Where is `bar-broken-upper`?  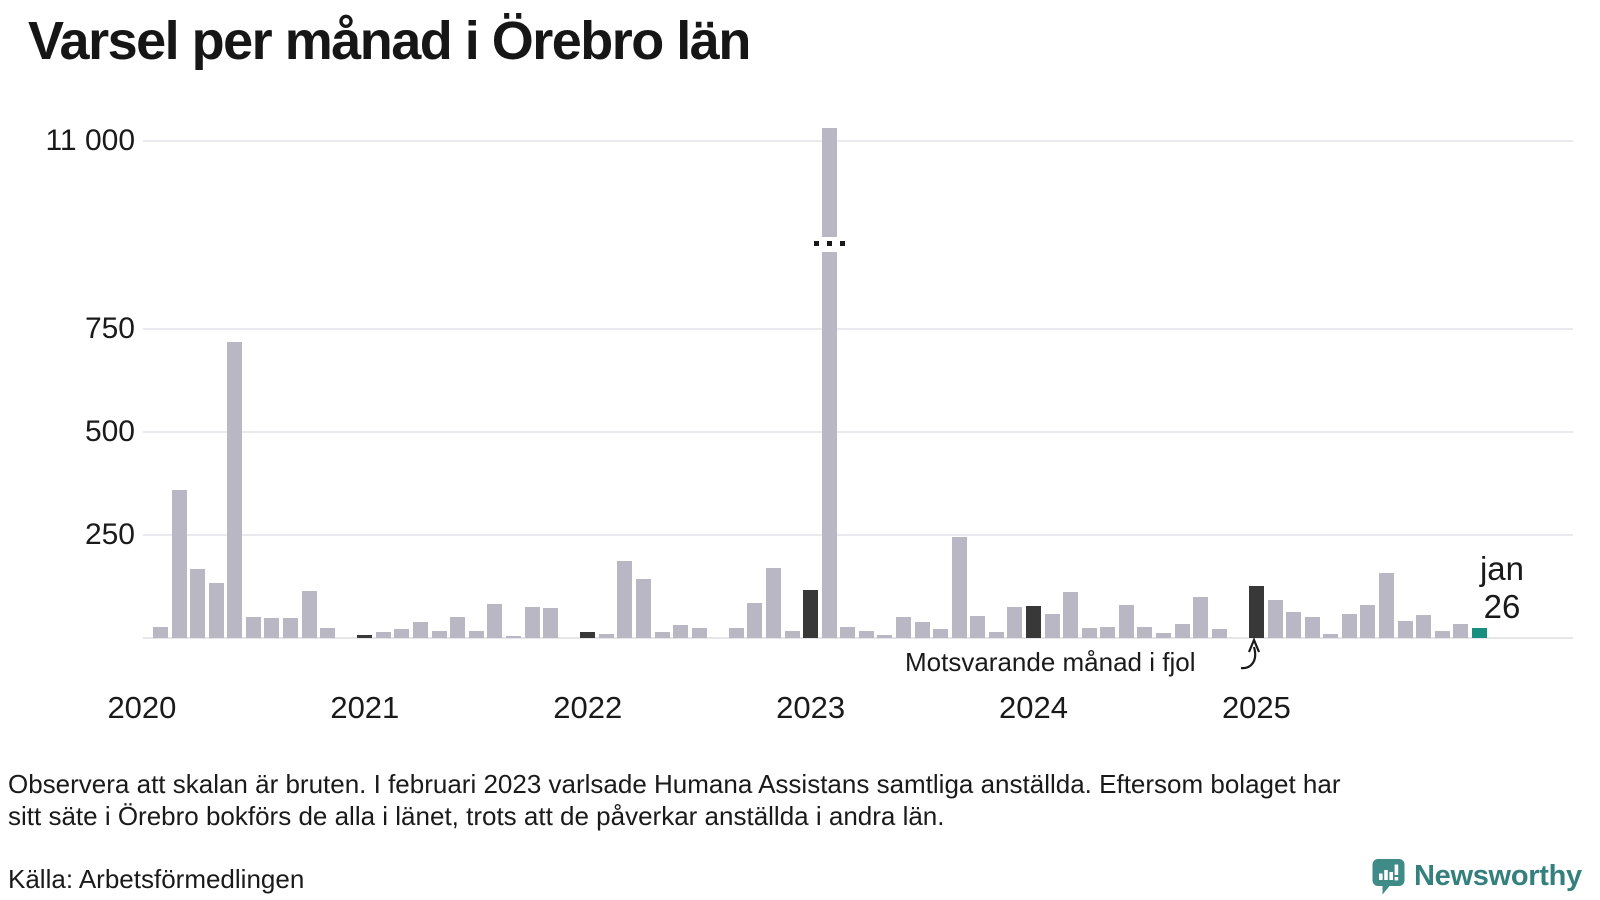
bar-broken-upper is located at coordinates (829, 182).